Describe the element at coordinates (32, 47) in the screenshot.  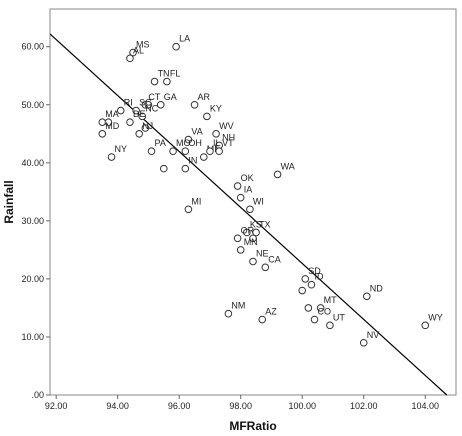
I see `y-tick-label: 60.00` at that location.